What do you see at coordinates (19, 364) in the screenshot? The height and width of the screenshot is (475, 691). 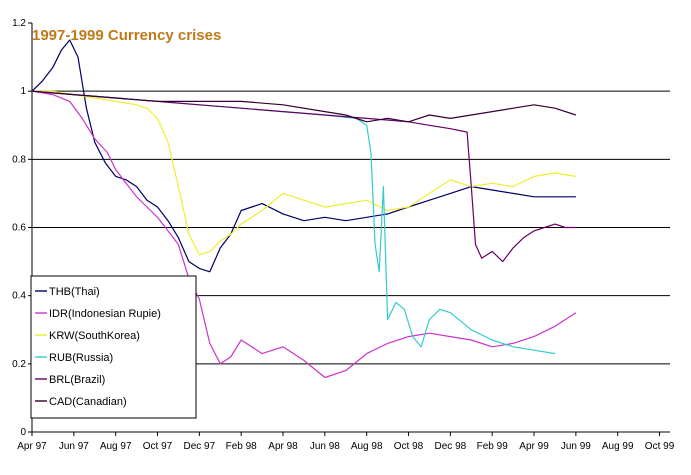 I see `y-tick-label: 0.2` at bounding box center [19, 364].